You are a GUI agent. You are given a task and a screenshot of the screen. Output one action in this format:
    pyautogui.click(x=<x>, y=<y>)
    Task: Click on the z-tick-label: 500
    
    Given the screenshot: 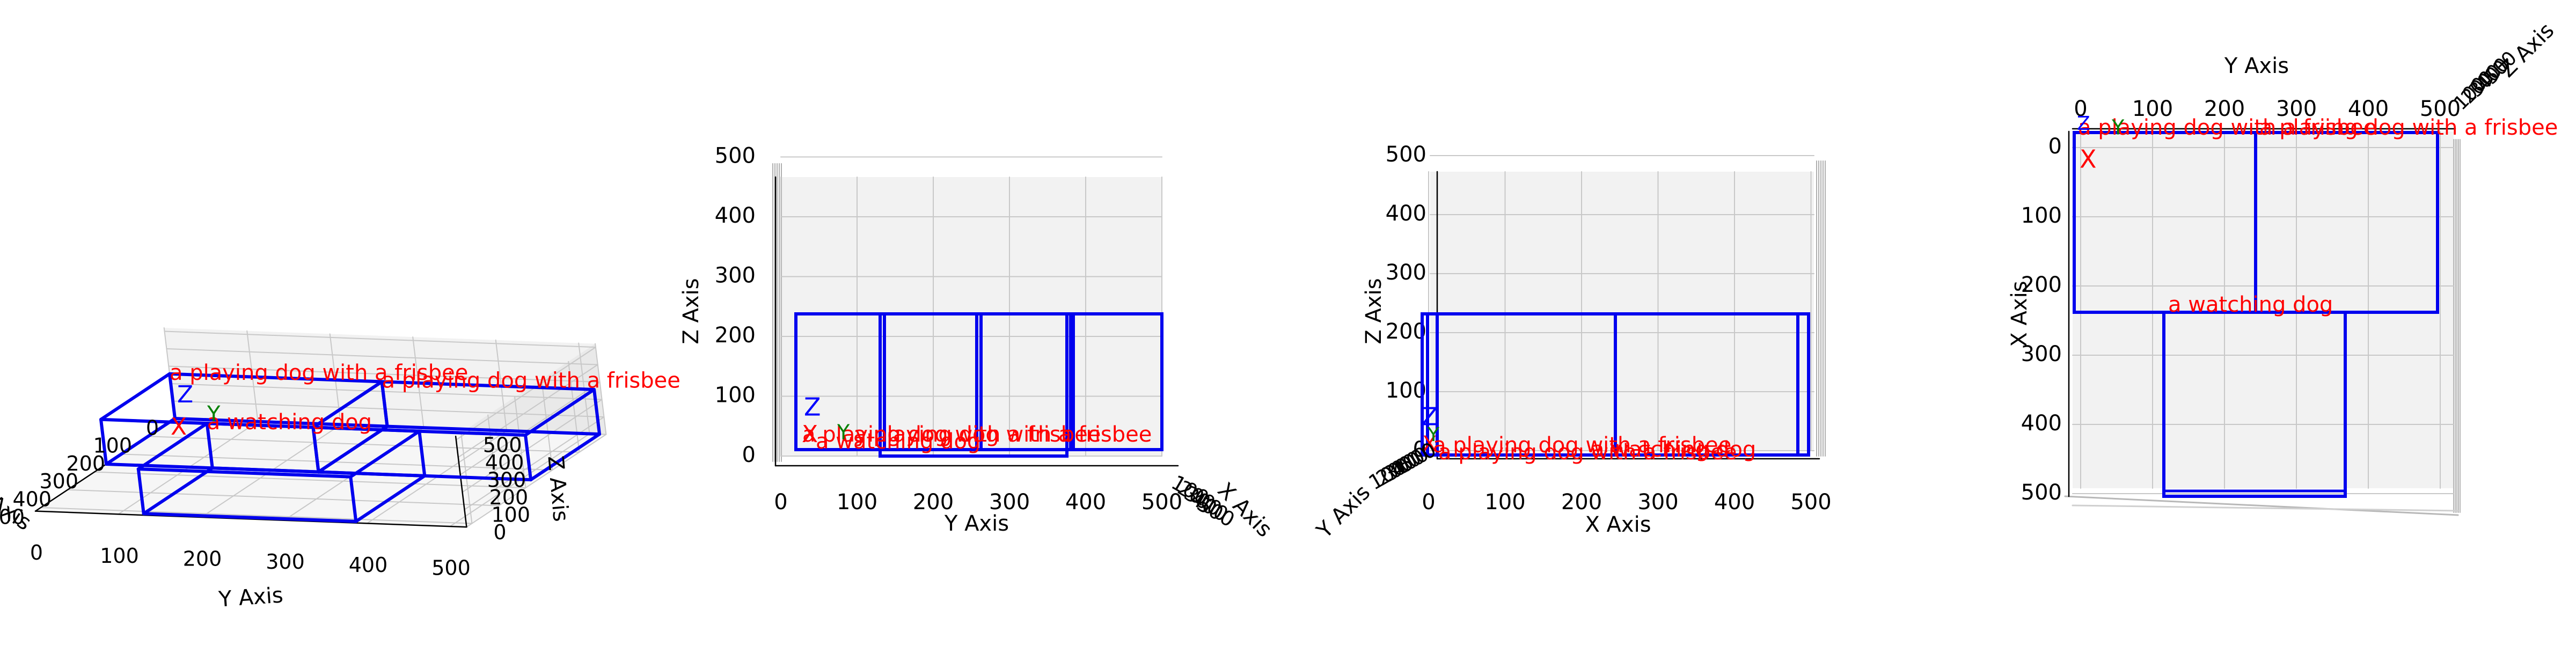 What is the action you would take?
    pyautogui.click(x=502, y=445)
    